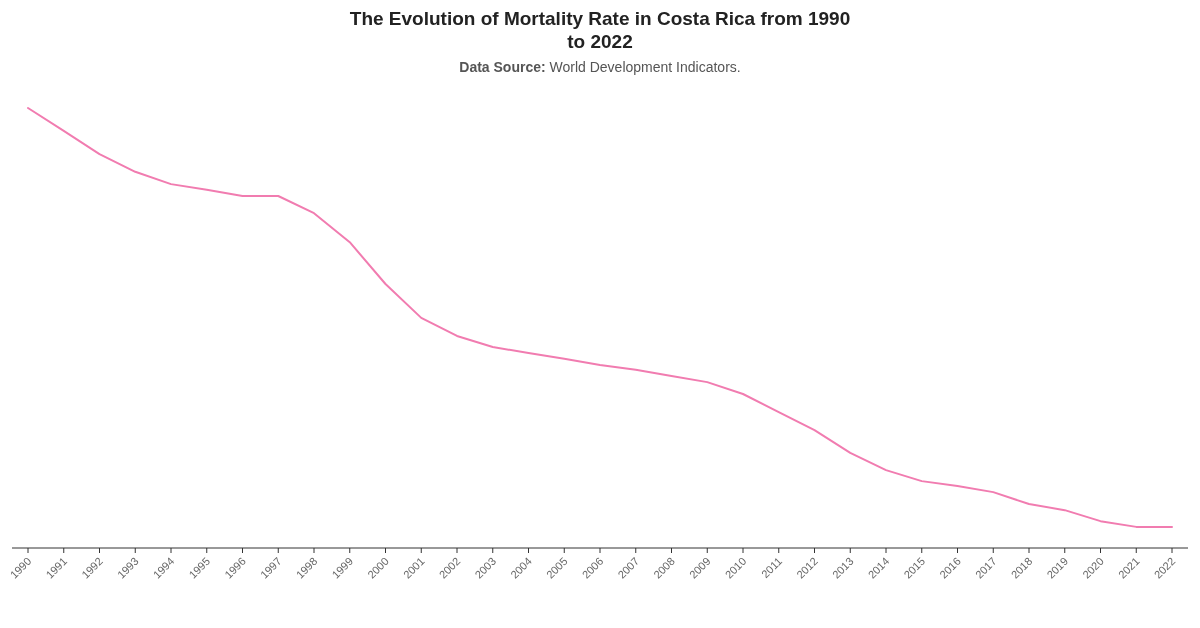 This screenshot has width=1200, height=628. I want to click on chart-title: The Evolution of Mortality Rate in Costa Rica from 1990 to 2022, so click(600, 30).